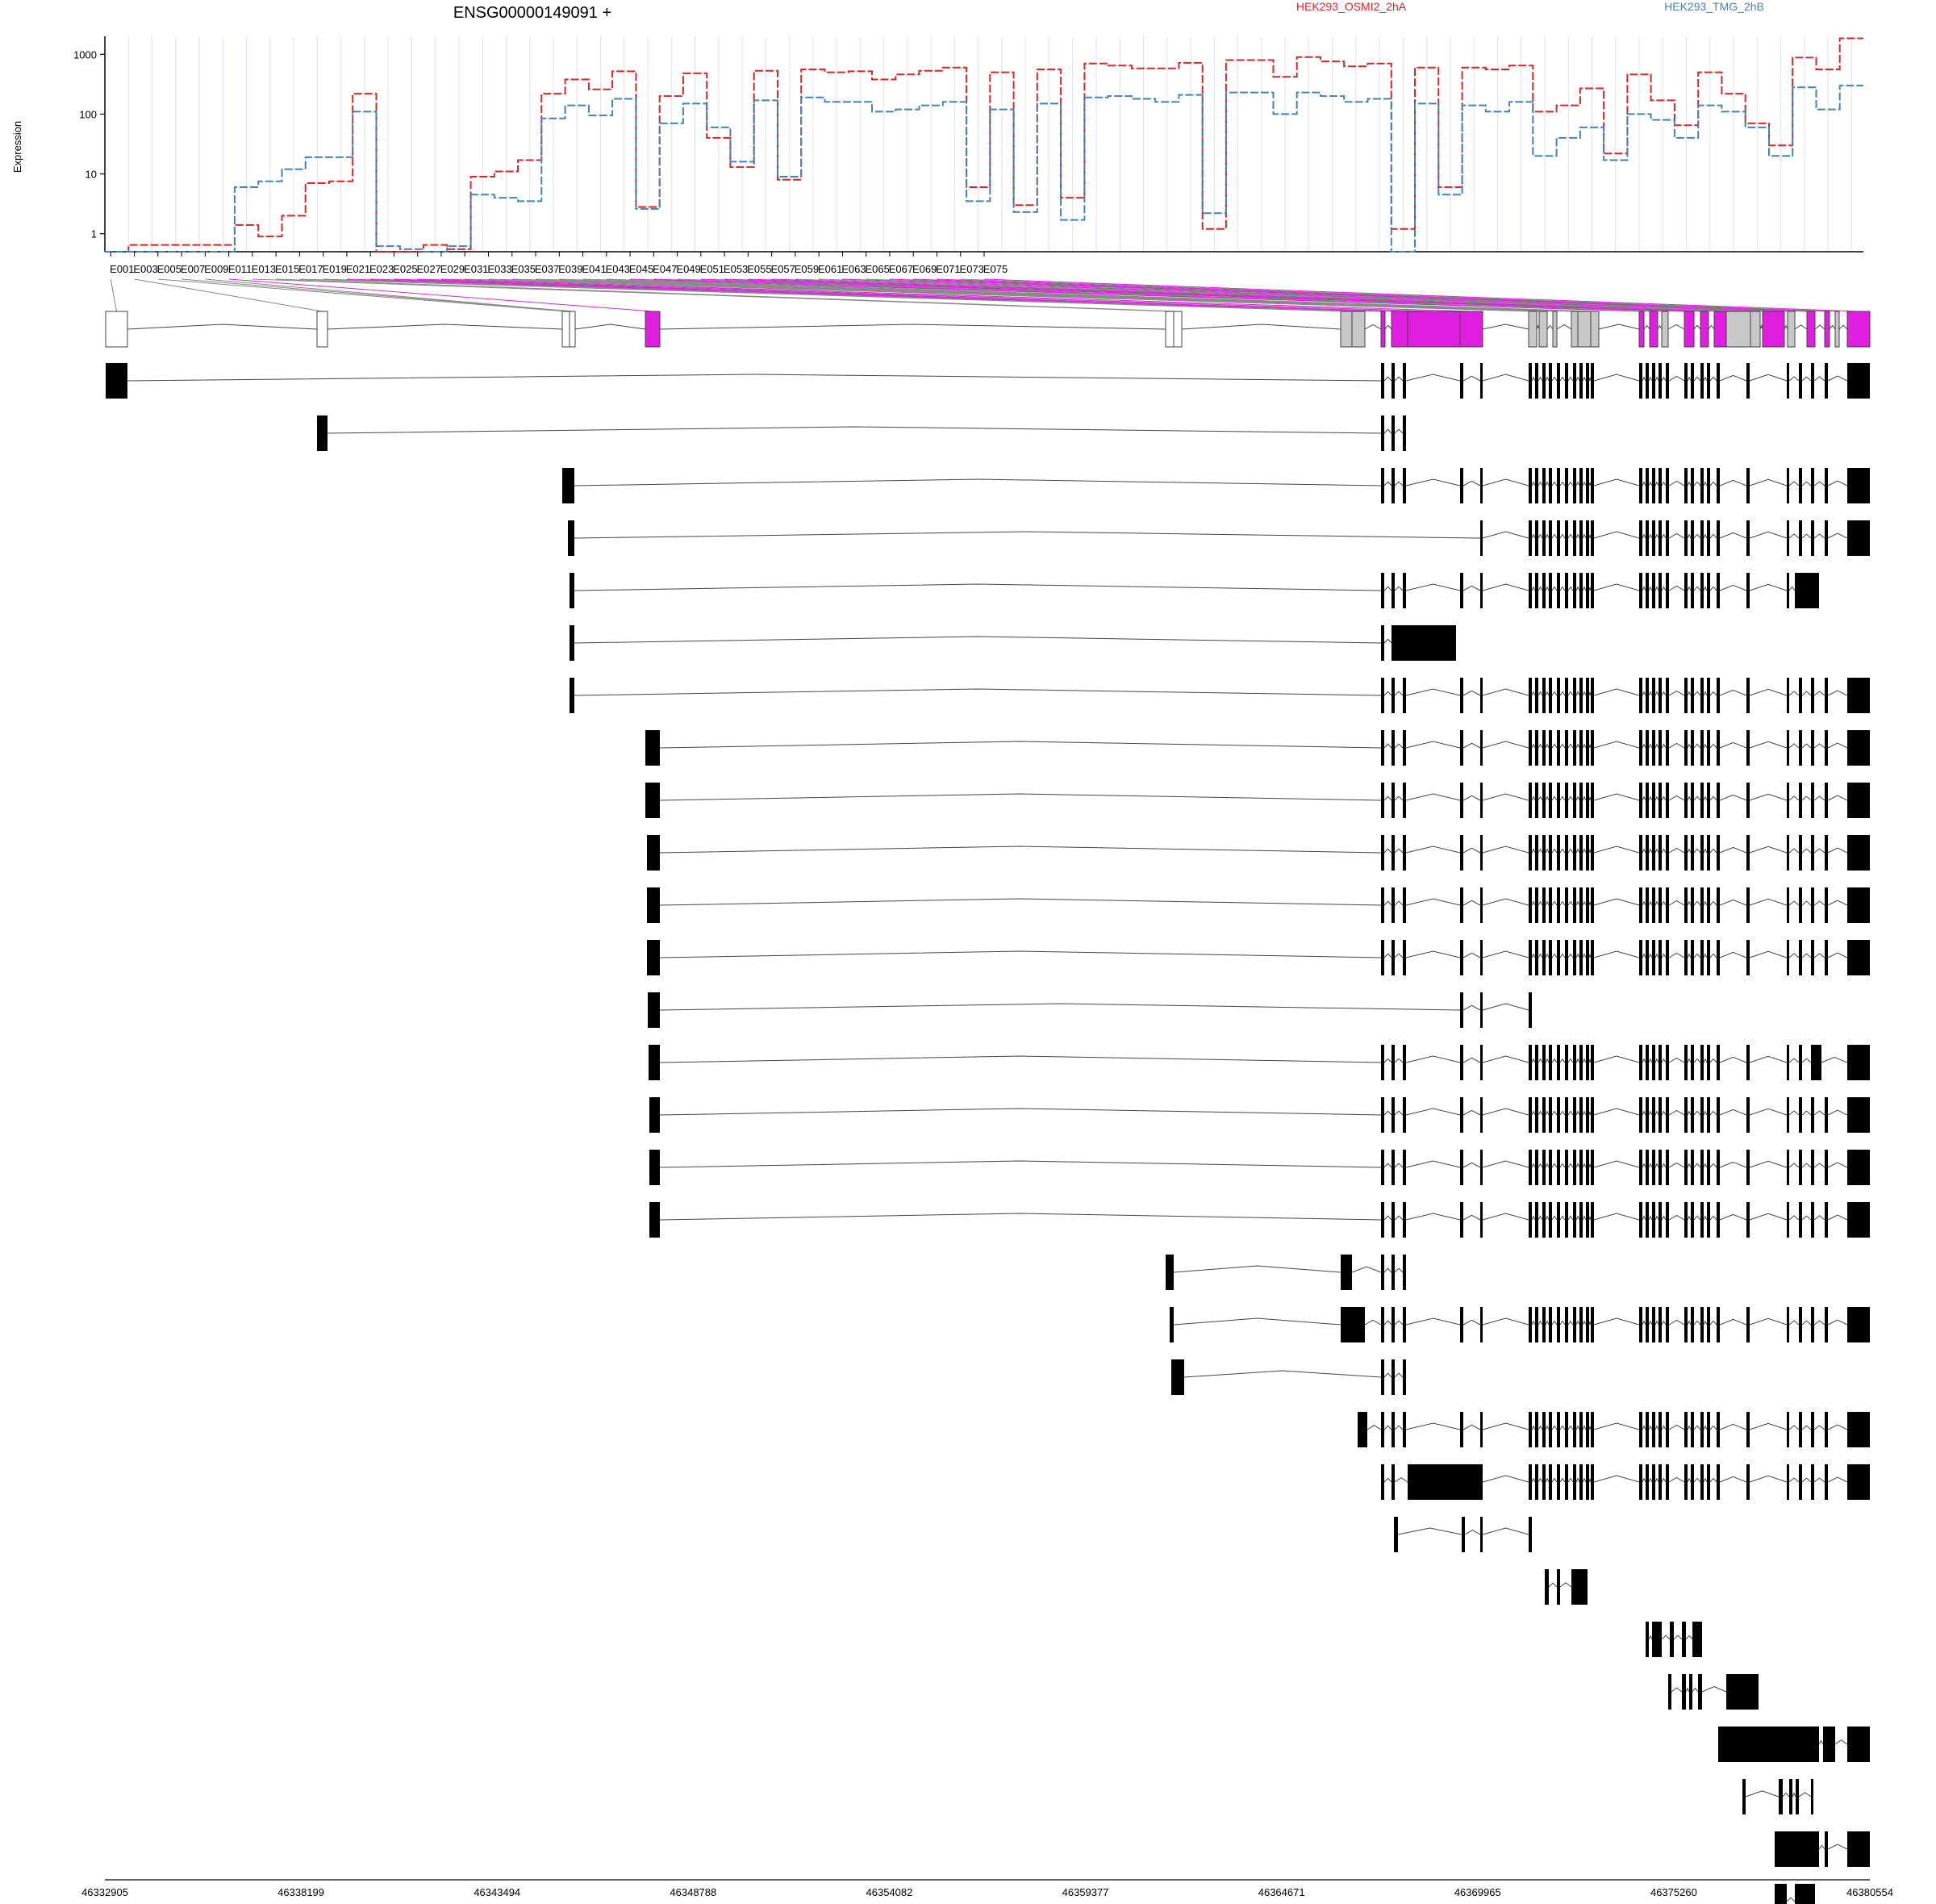 Image resolution: width=1936 pixels, height=1904 pixels. I want to click on chart-title: ENSG00000149091 +, so click(532, 13).